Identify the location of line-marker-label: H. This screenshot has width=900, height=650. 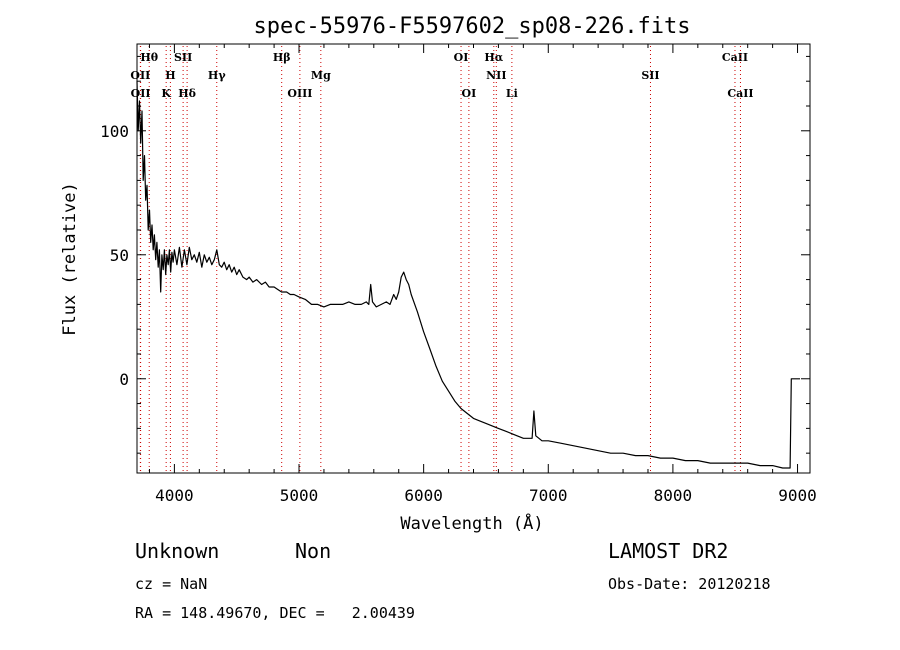
(170, 75).